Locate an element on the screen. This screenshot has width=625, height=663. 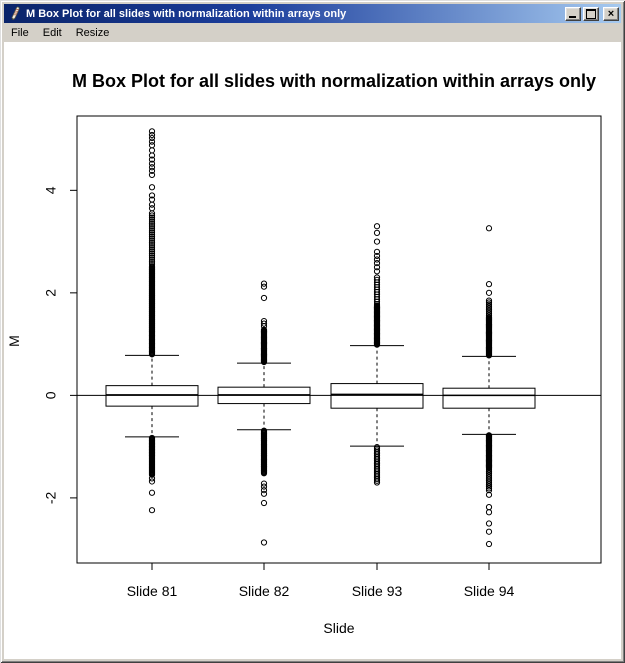
close-button: × is located at coordinates (611, 13).